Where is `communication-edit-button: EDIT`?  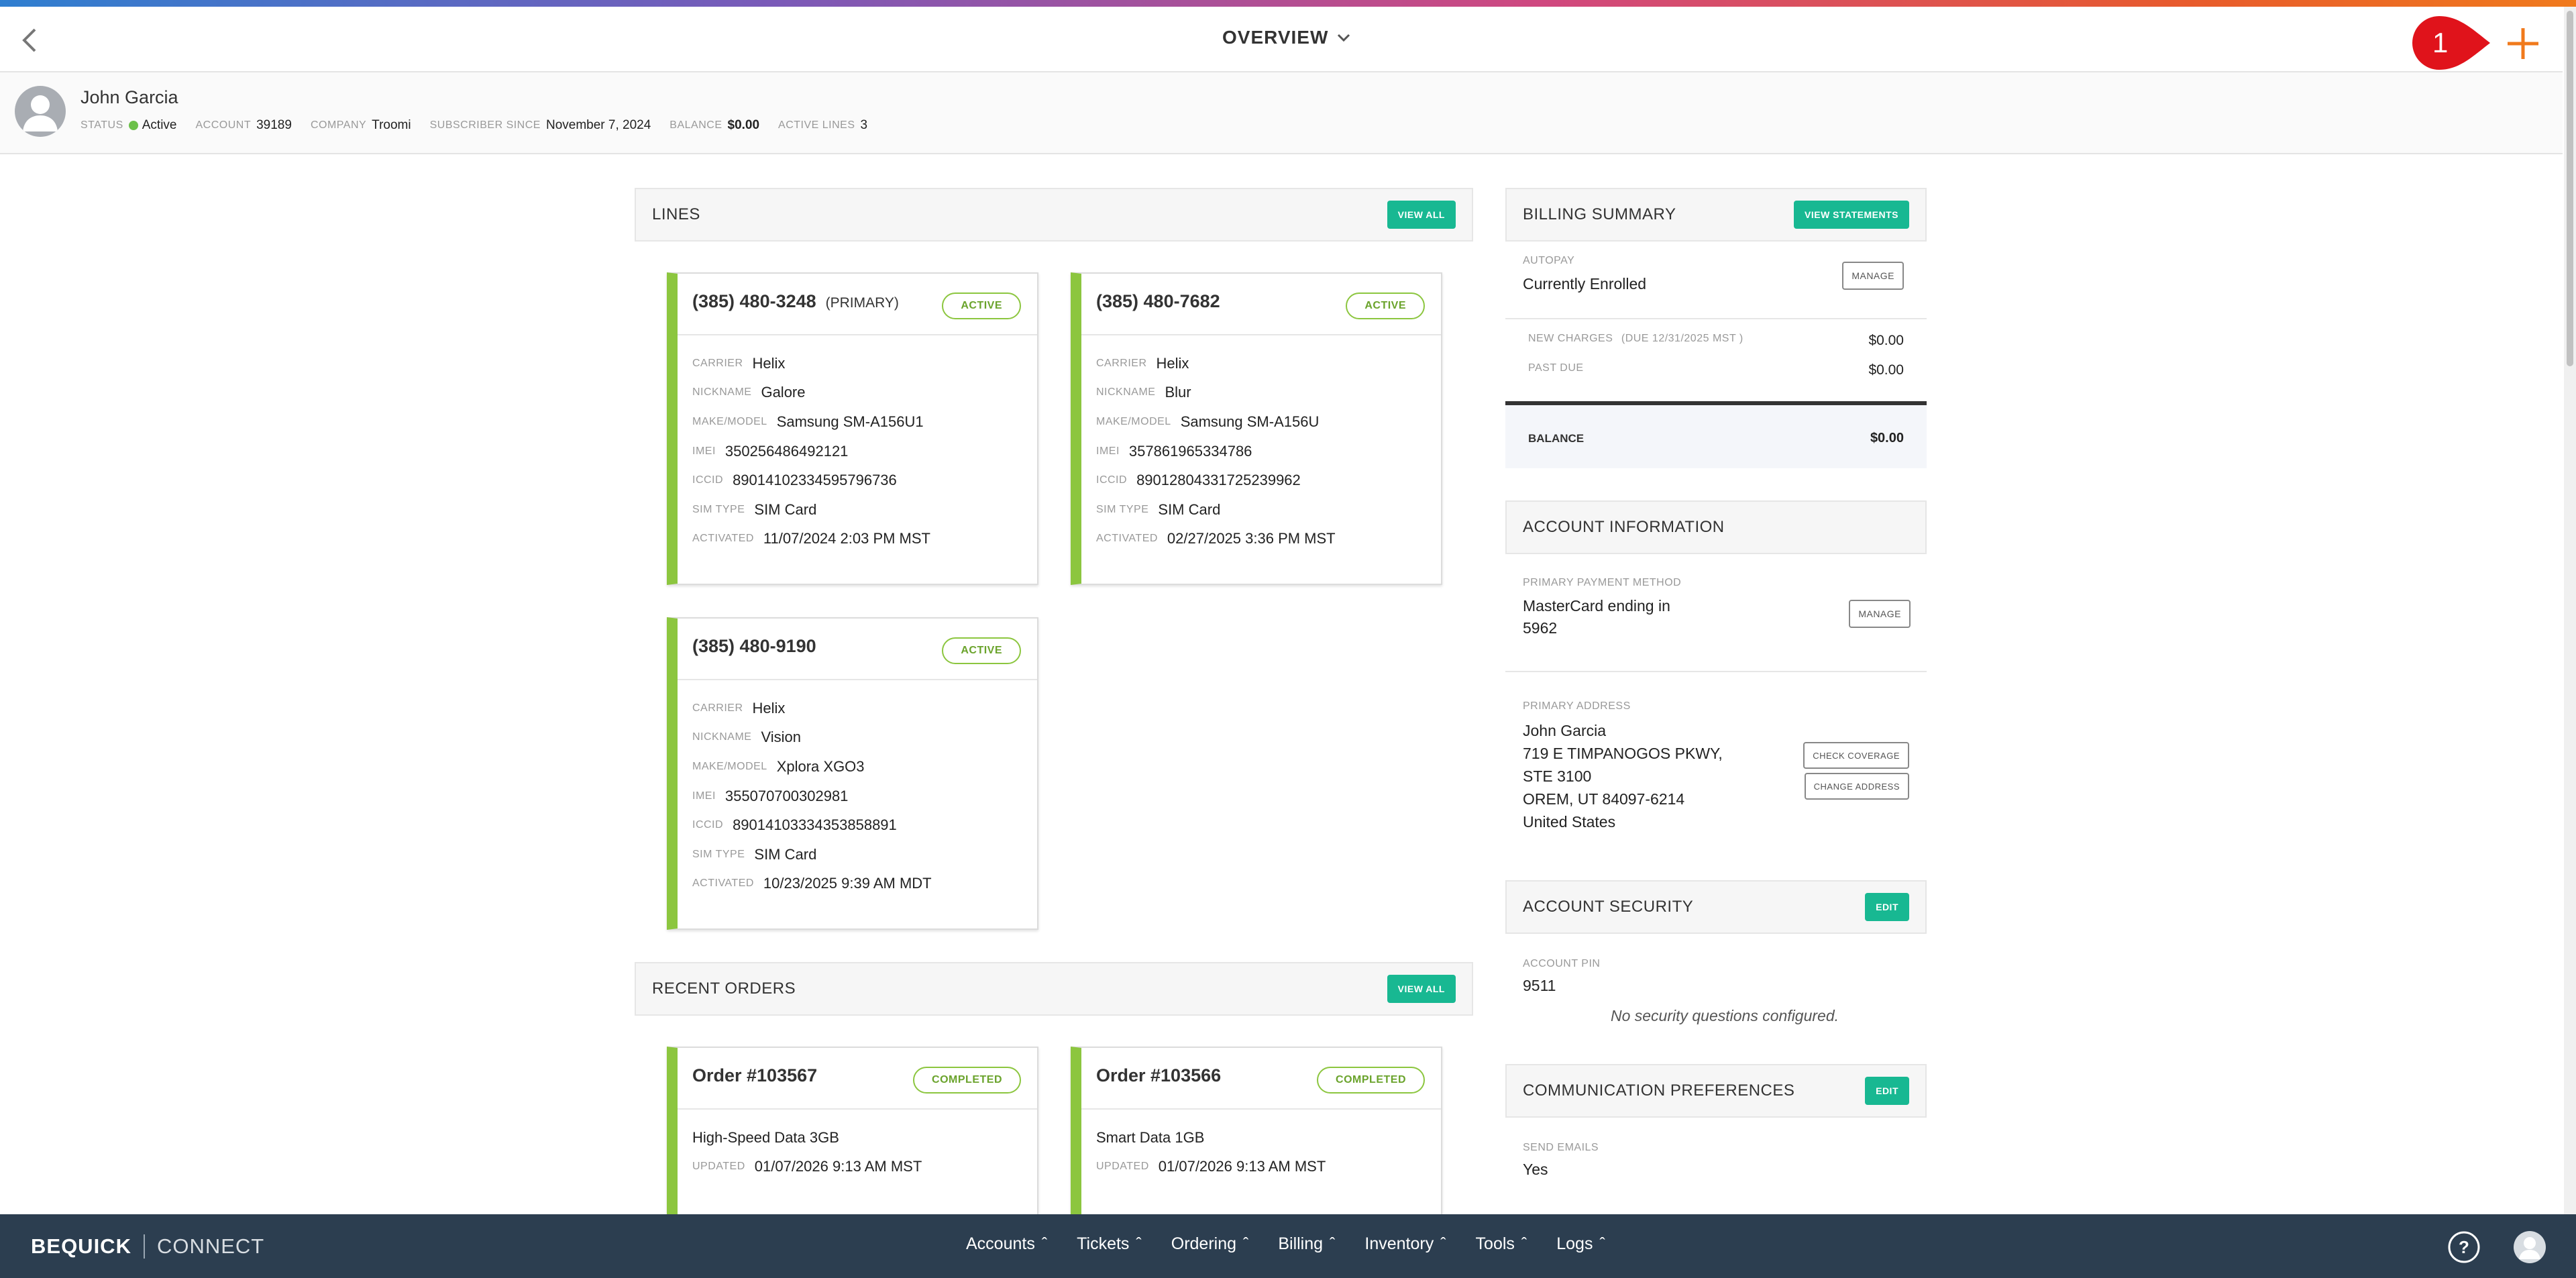
communication-edit-button: EDIT is located at coordinates (1887, 1091).